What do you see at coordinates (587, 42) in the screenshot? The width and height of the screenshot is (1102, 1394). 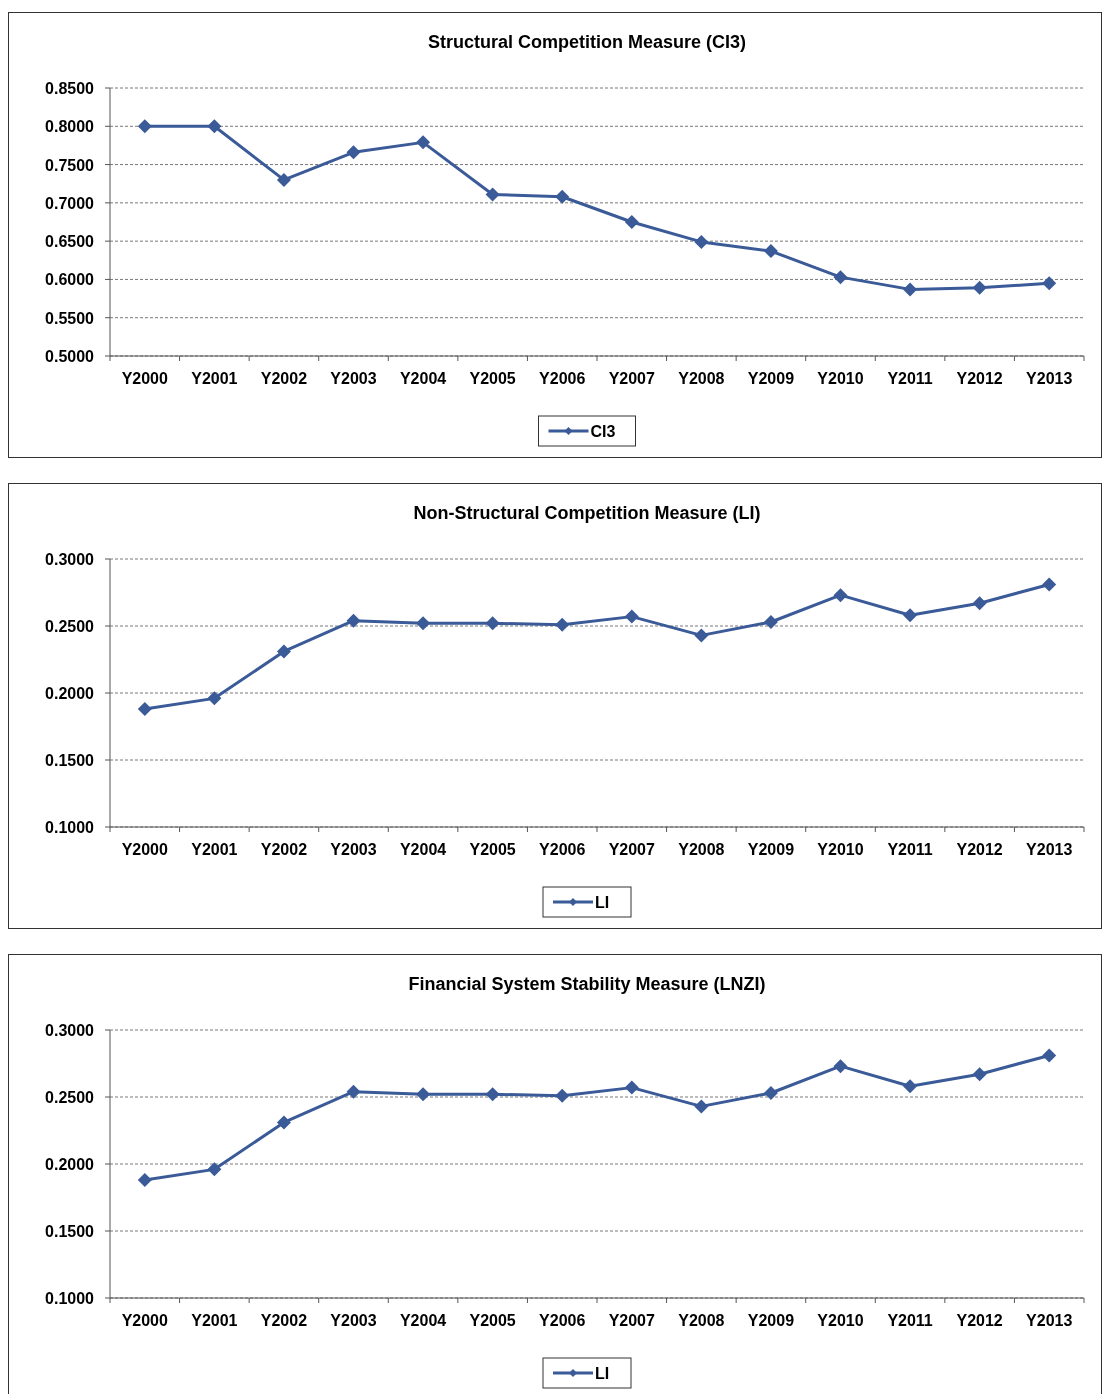 I see `chart-title: Structural Competition Measure (CI3)` at bounding box center [587, 42].